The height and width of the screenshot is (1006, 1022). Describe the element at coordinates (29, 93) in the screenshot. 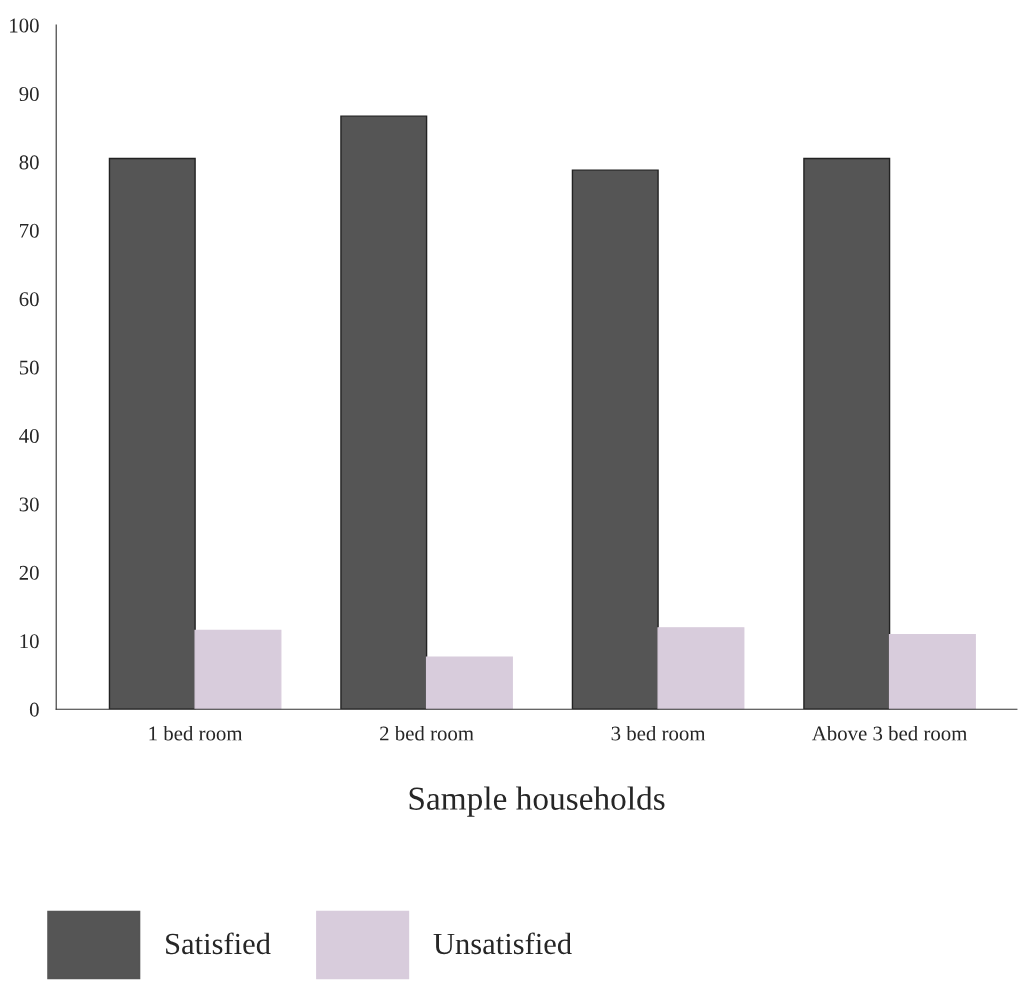

I see `y-tick-label: 90` at that location.